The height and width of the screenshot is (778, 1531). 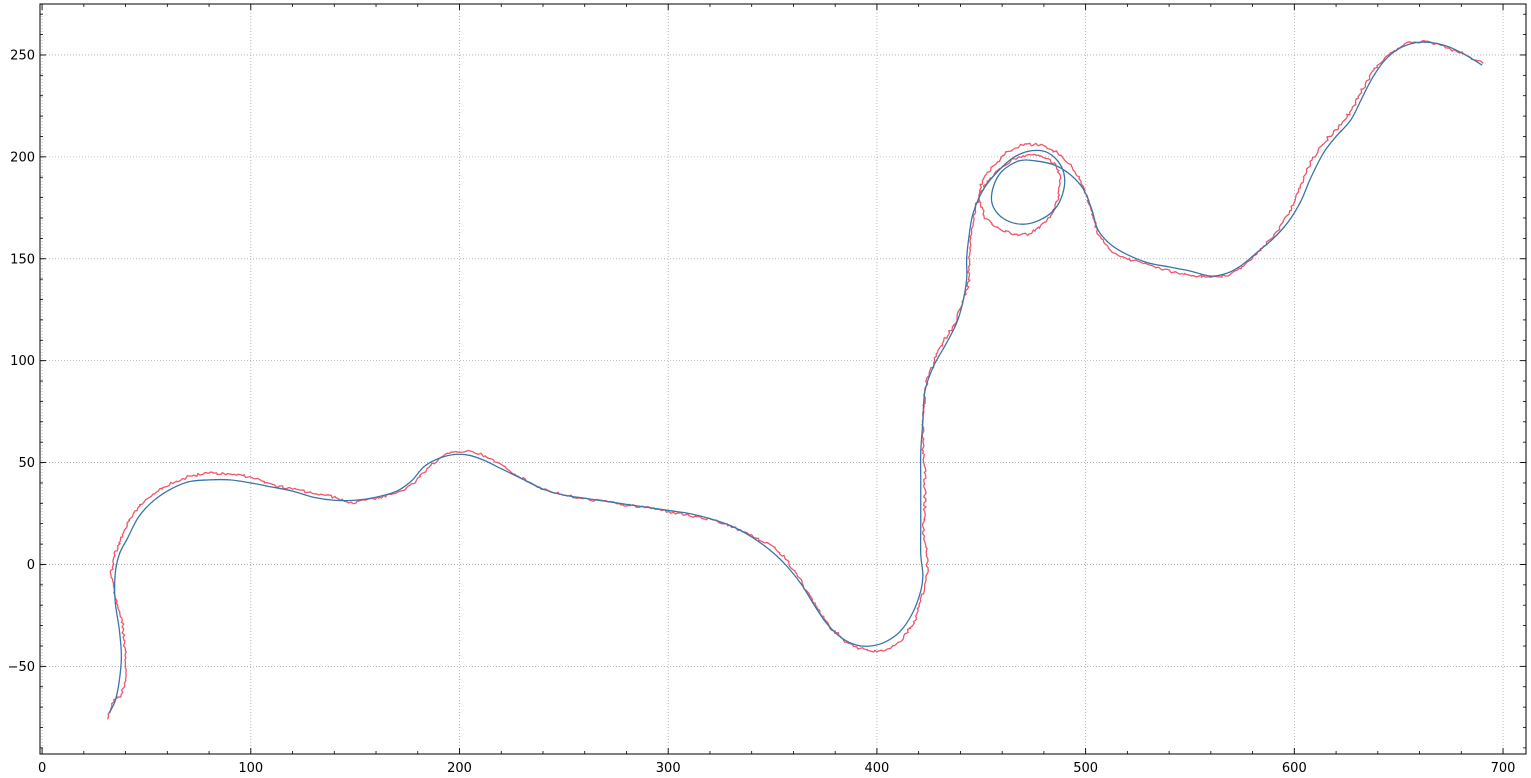 I want to click on y-tick-label: 50, so click(x=26, y=463).